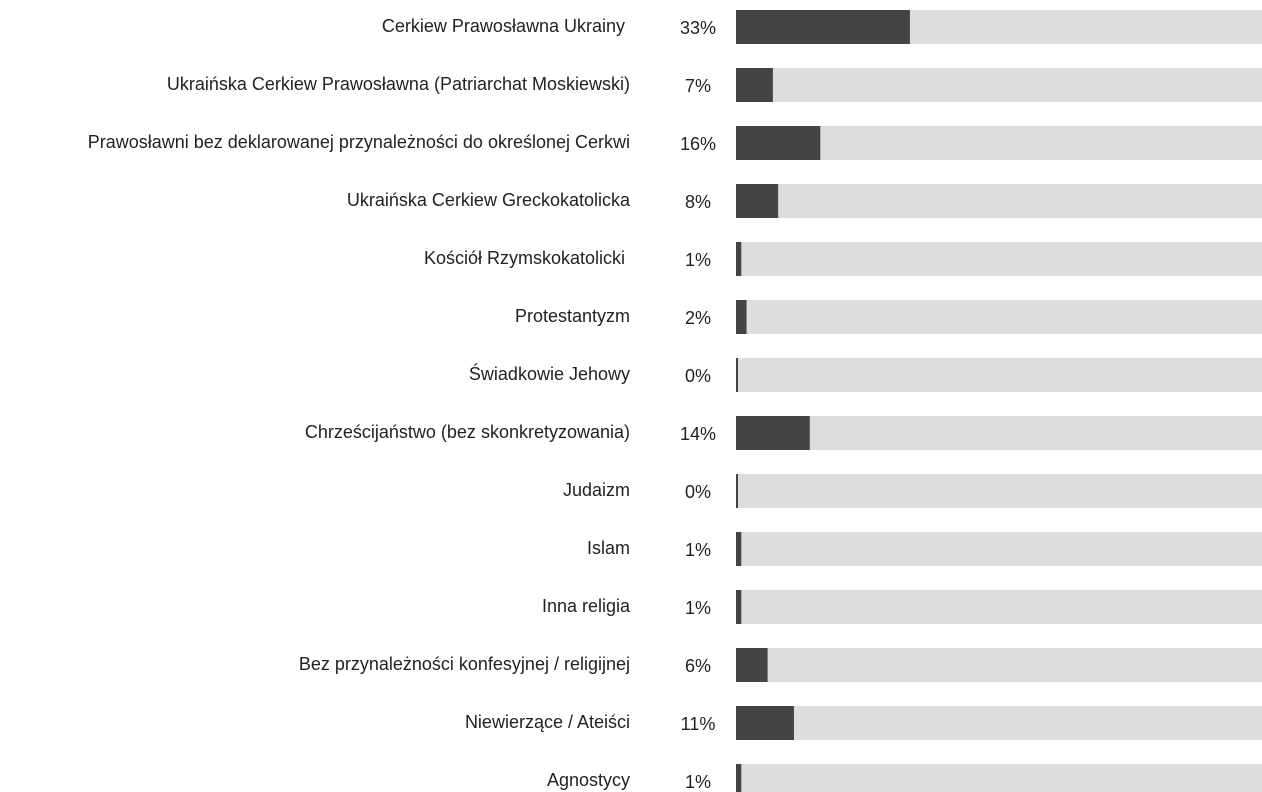 The height and width of the screenshot is (792, 1262). I want to click on category-label: Judaizm, so click(596, 490).